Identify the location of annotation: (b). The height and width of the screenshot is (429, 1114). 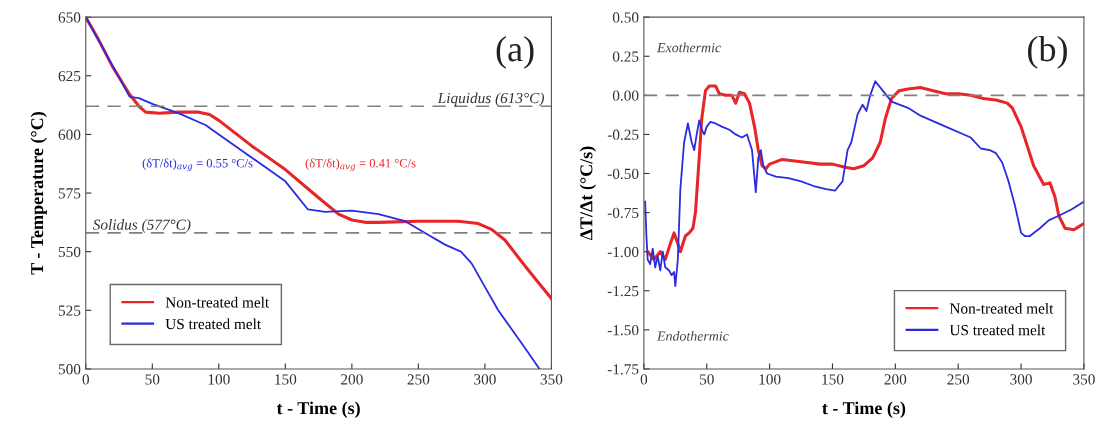
(1047, 52).